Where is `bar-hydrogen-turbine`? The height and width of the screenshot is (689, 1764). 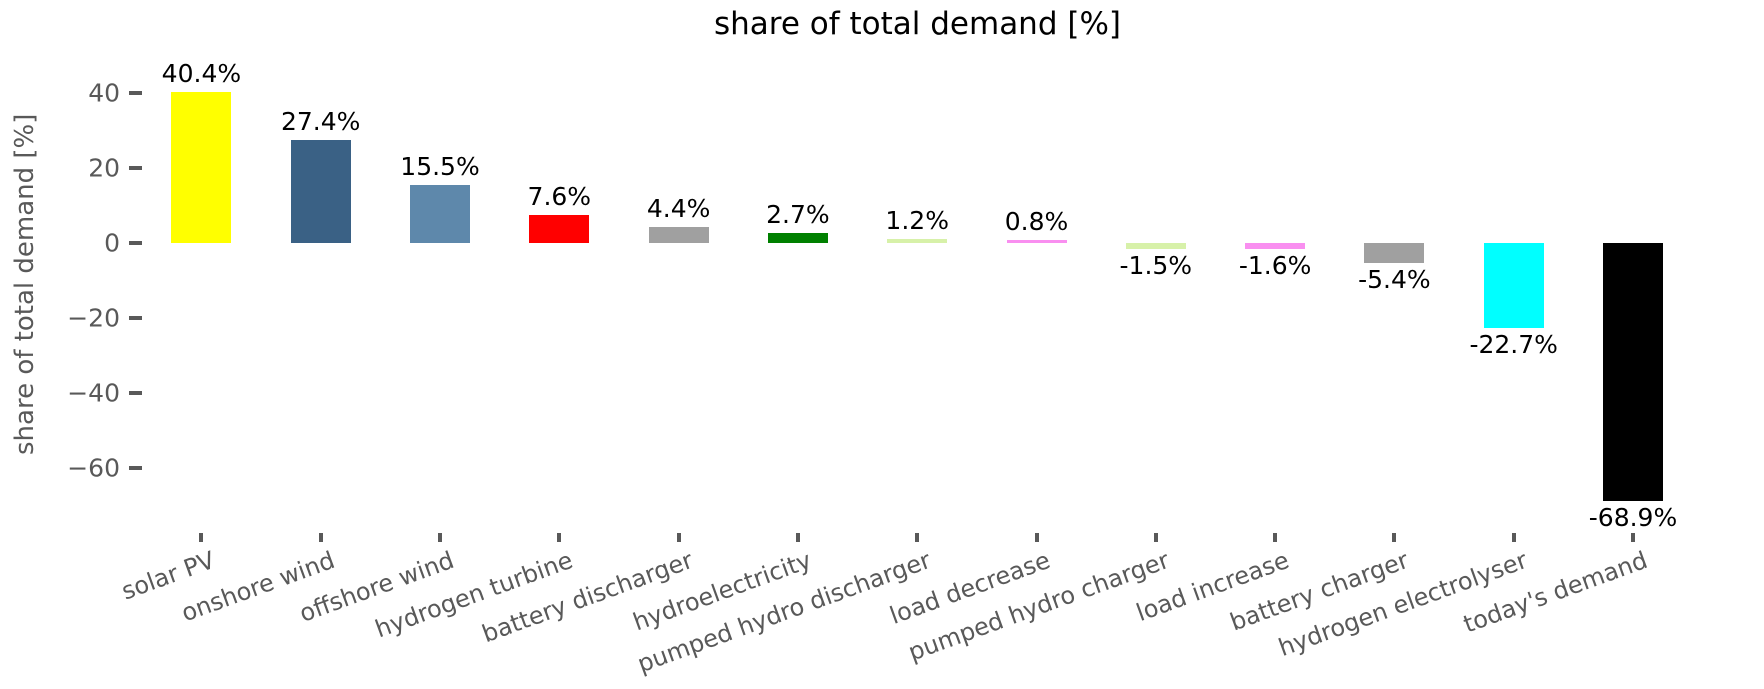
bar-hydrogen-turbine is located at coordinates (559, 228).